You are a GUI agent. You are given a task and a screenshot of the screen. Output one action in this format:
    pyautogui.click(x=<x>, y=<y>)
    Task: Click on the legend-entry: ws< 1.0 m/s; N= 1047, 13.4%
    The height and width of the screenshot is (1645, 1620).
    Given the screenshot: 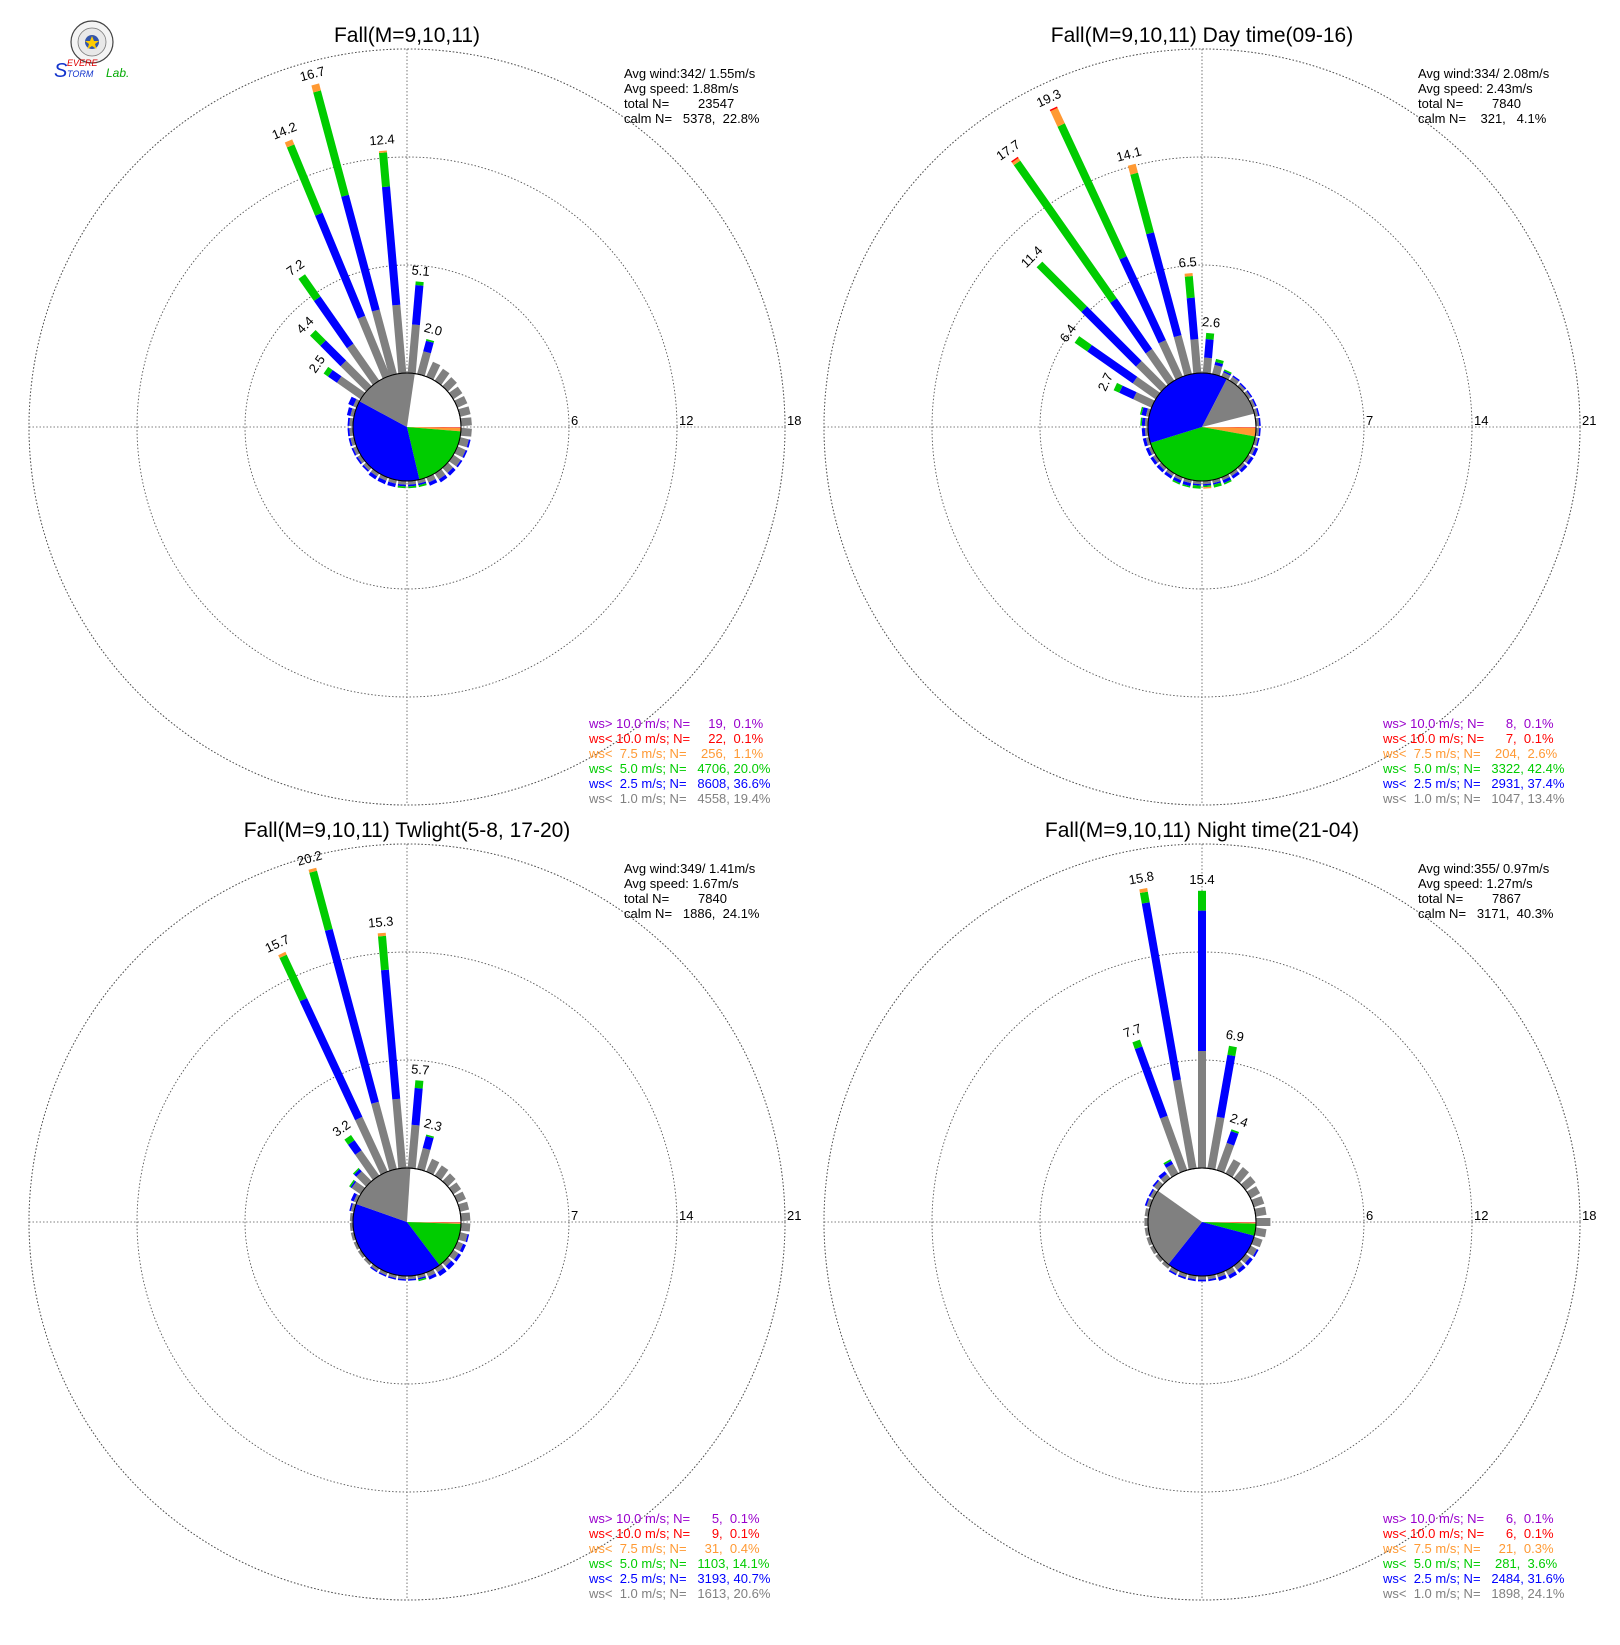 What is the action you would take?
    pyautogui.click(x=1473, y=798)
    